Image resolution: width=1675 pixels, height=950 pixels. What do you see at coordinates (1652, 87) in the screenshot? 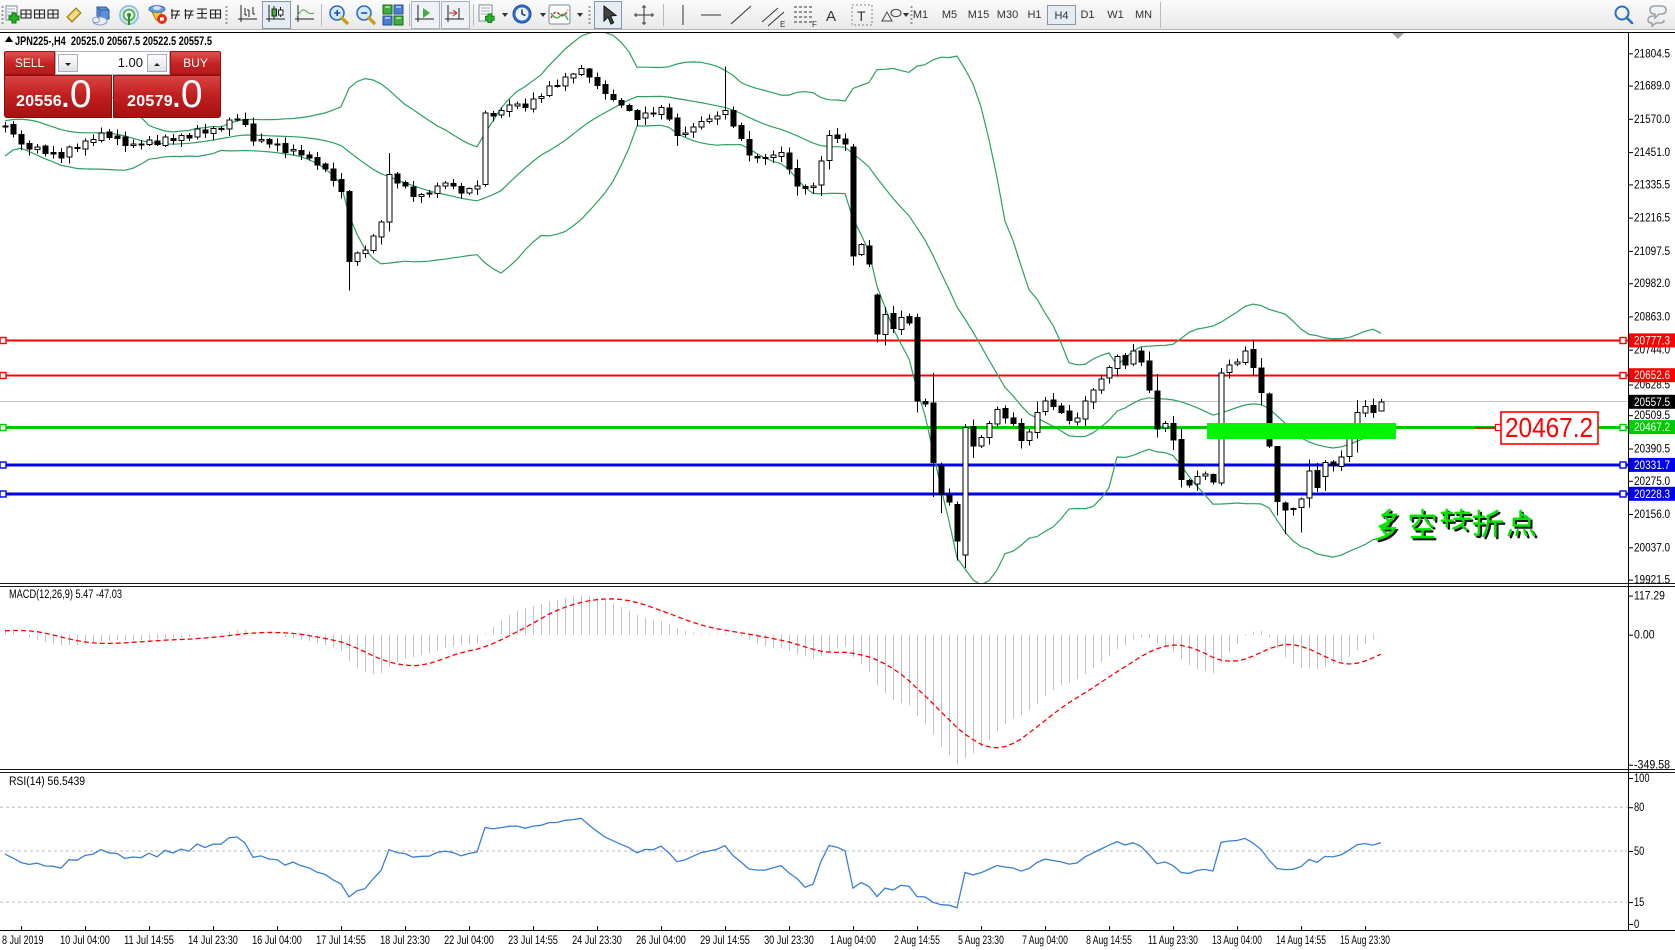
I see `svg-text: 21689.0` at bounding box center [1652, 87].